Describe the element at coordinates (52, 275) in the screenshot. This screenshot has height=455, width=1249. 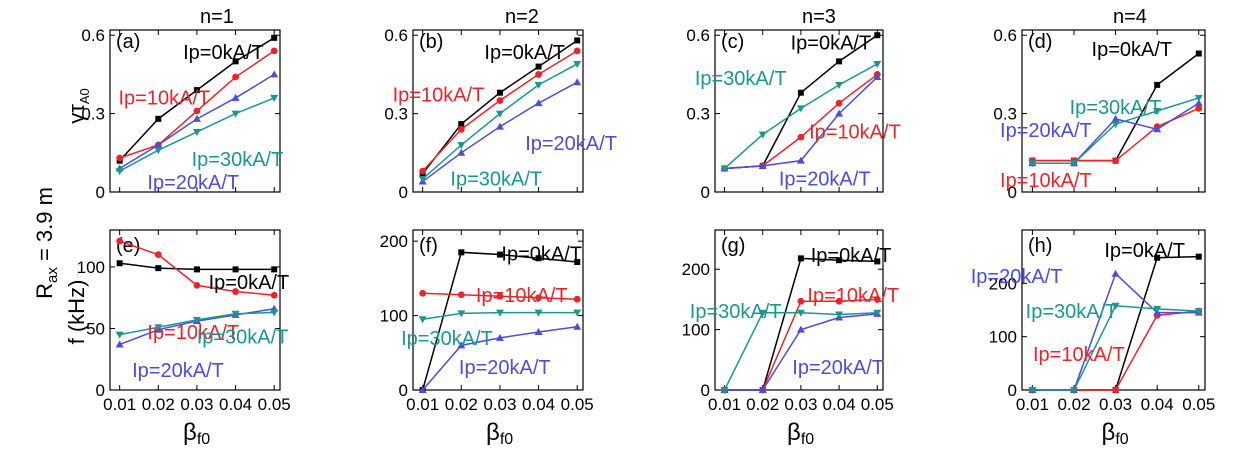
I see `row-label-sub: ax` at that location.